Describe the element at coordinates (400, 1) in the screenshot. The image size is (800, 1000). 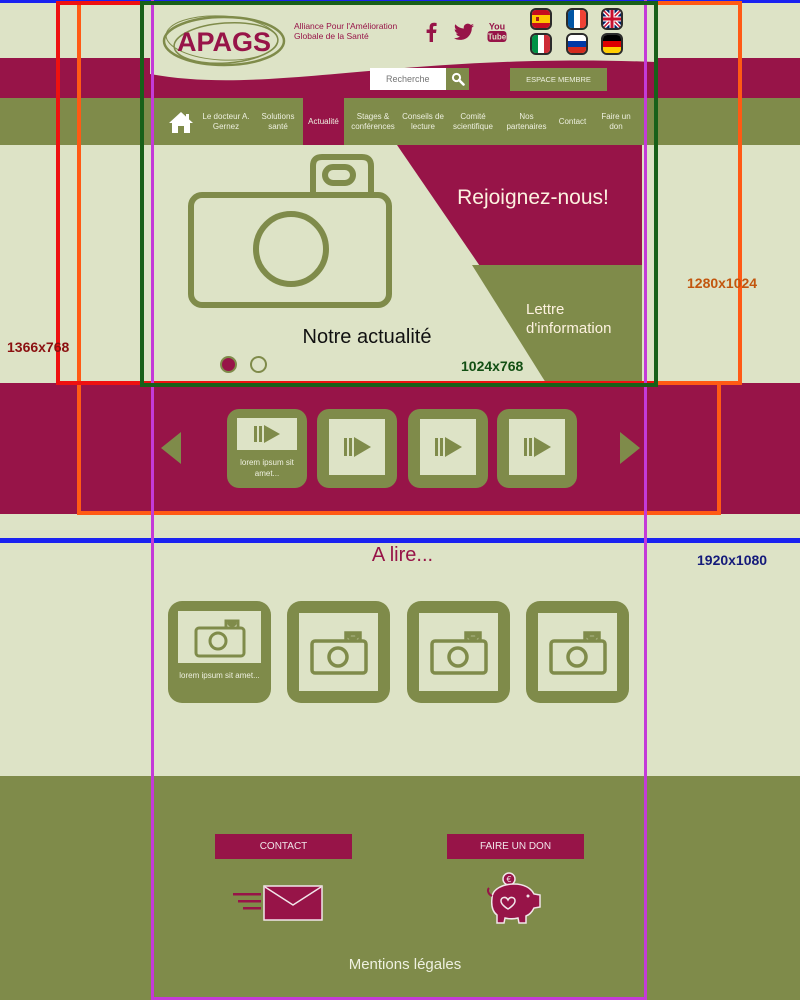
I see `frame-1920-top` at that location.